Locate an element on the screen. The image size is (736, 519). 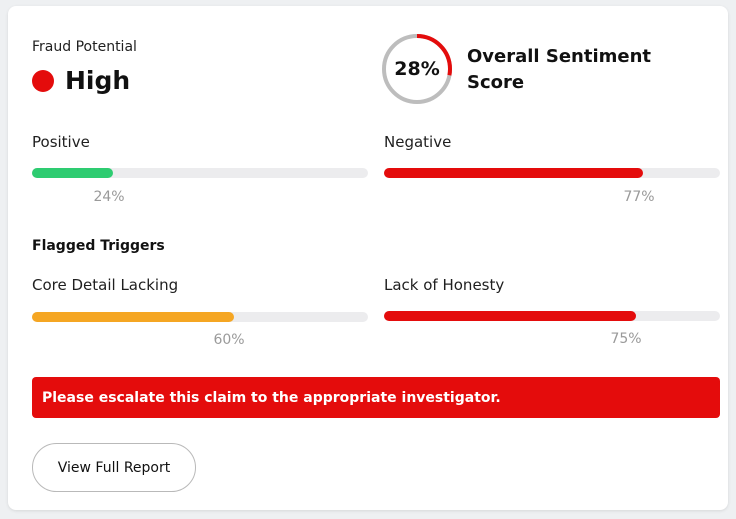
sentiment-score-title: Overall Sentiment Score is located at coordinates (559, 69).